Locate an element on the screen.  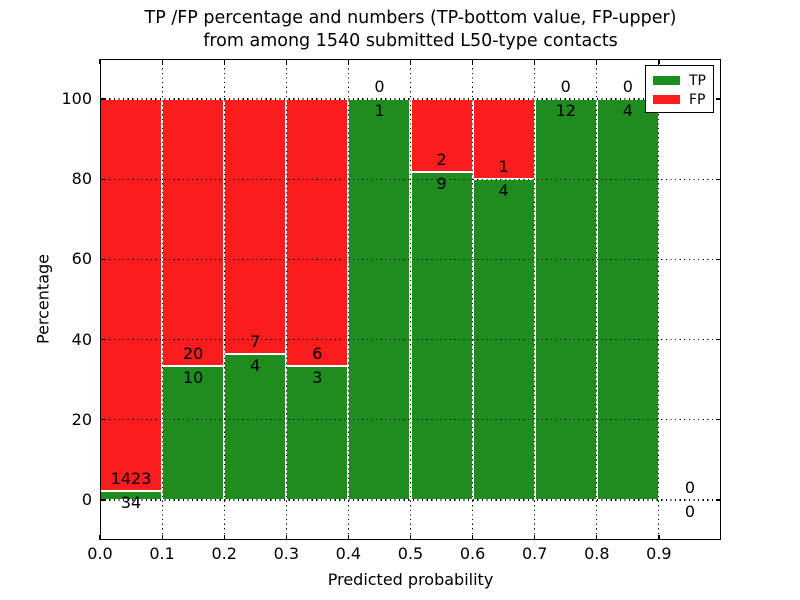
legend: TP FP is located at coordinates (679, 89).